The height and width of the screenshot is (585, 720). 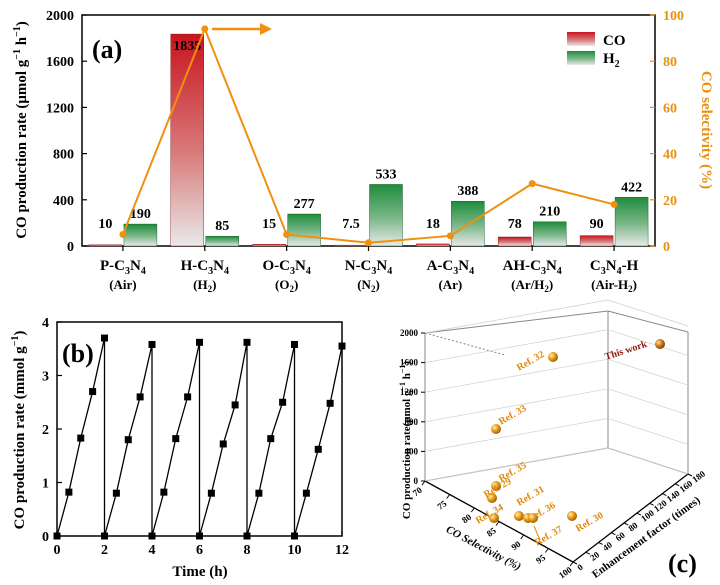 I want to click on bar-h2-label: 422, so click(x=631, y=187).